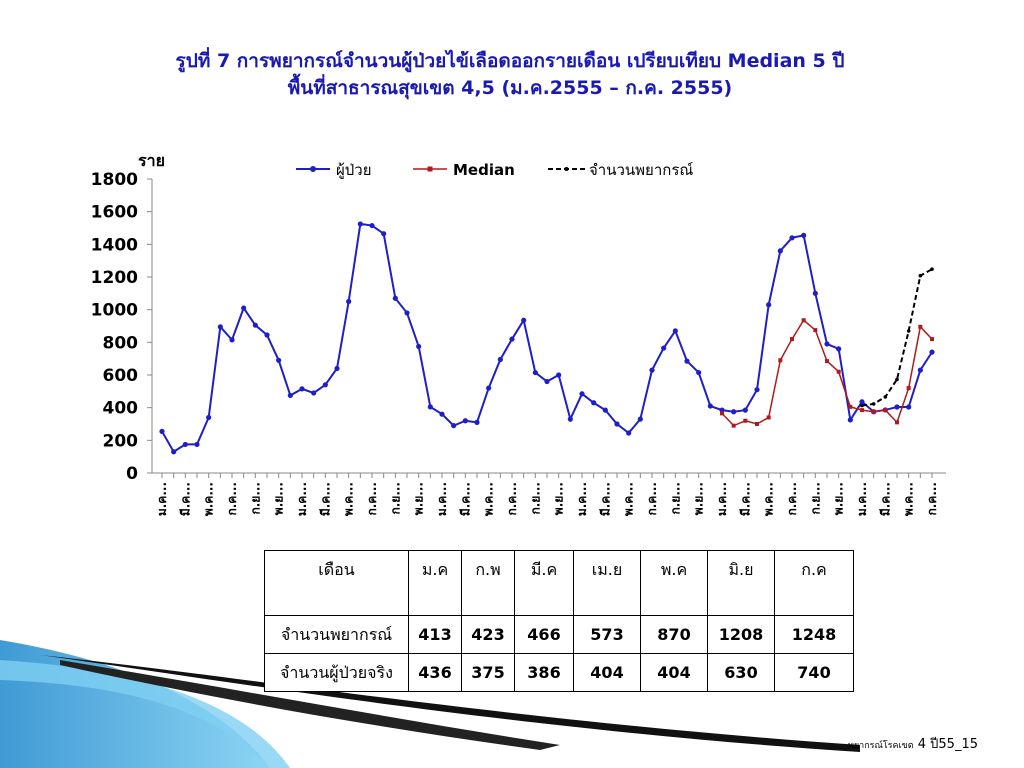 The height and width of the screenshot is (768, 1024). I want to click on table-row-label: จำนวนพยากรณ์, so click(336, 634).